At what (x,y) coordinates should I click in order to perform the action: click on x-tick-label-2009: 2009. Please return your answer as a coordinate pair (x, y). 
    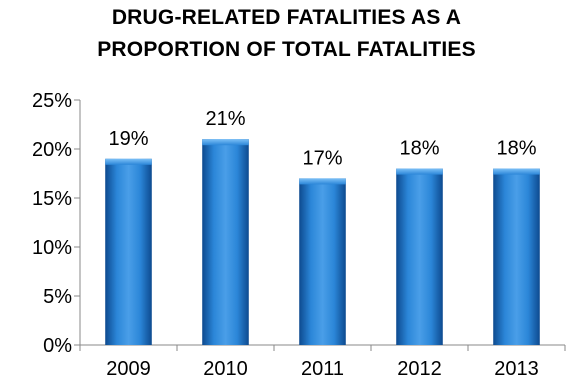
    Looking at the image, I should click on (128, 369).